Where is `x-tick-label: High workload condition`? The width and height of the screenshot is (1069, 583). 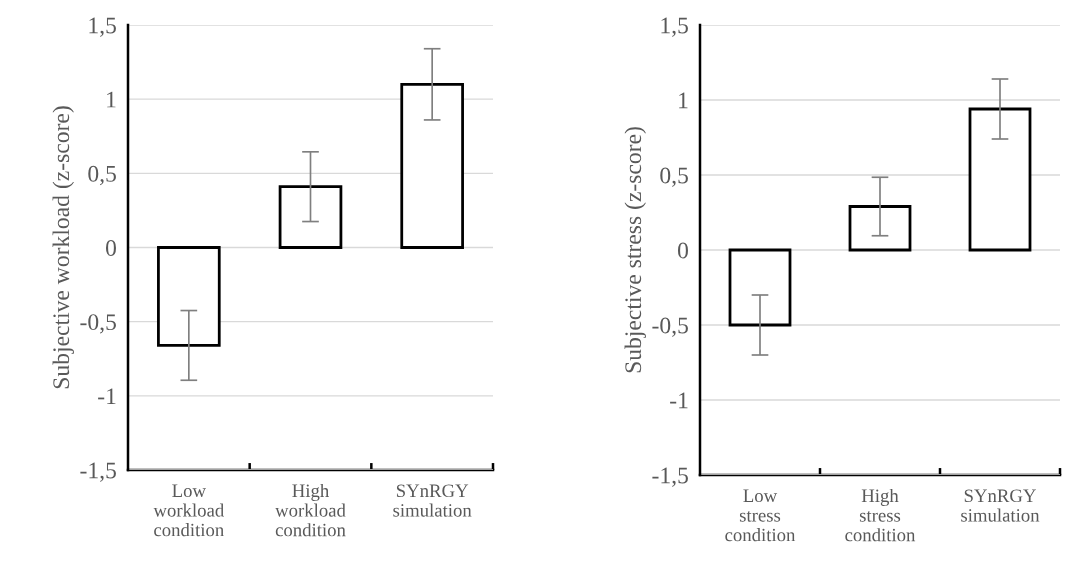
x-tick-label: High workload condition is located at coordinates (310, 510).